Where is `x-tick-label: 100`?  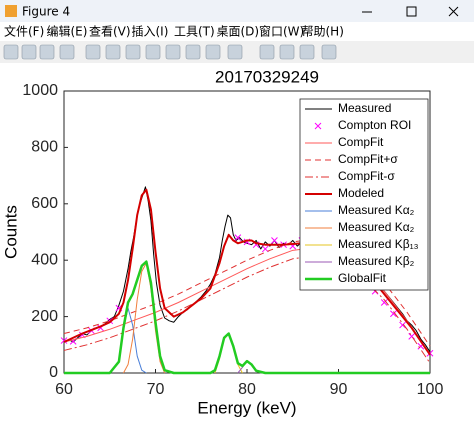
x-tick-label: 100 is located at coordinates (430, 389).